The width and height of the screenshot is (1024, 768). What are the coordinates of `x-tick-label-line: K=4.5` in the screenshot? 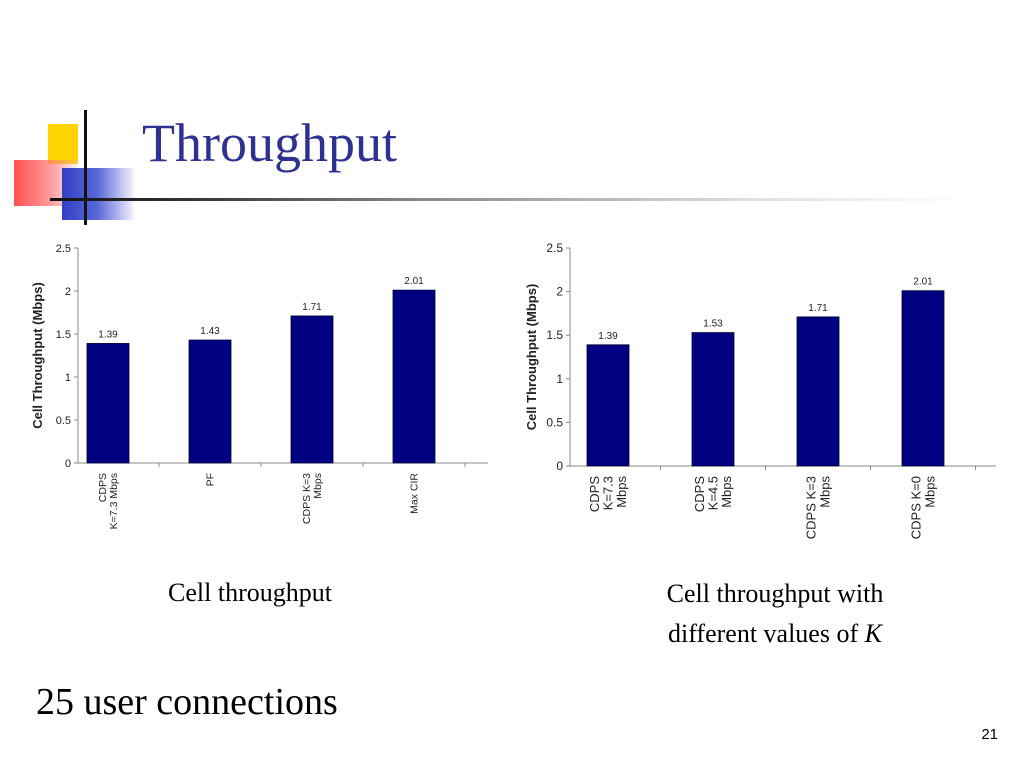 It's located at (713, 493).